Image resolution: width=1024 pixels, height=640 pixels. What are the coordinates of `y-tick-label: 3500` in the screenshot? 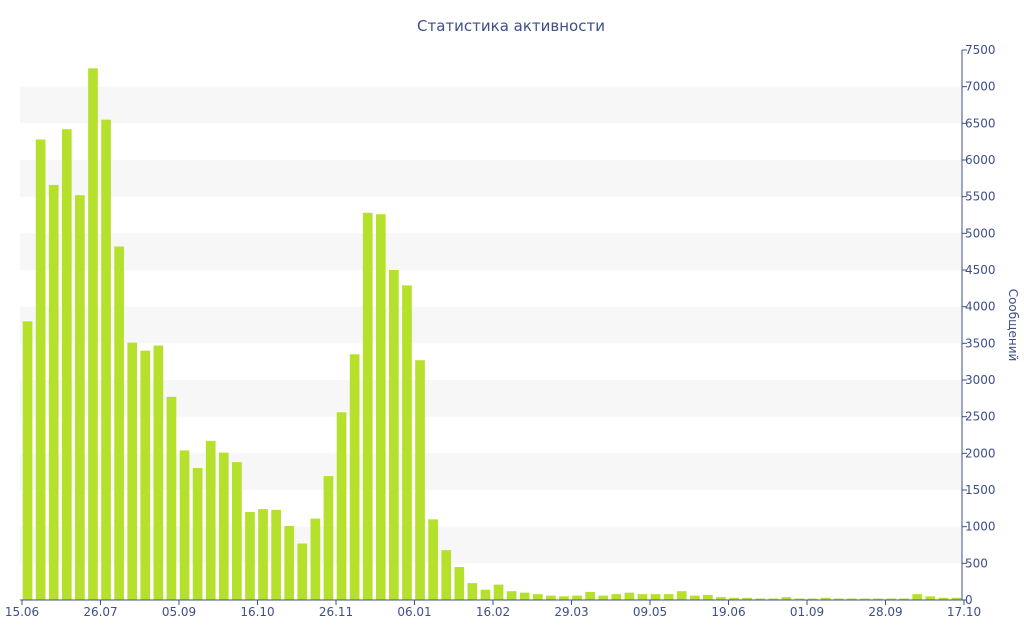 It's located at (980, 343).